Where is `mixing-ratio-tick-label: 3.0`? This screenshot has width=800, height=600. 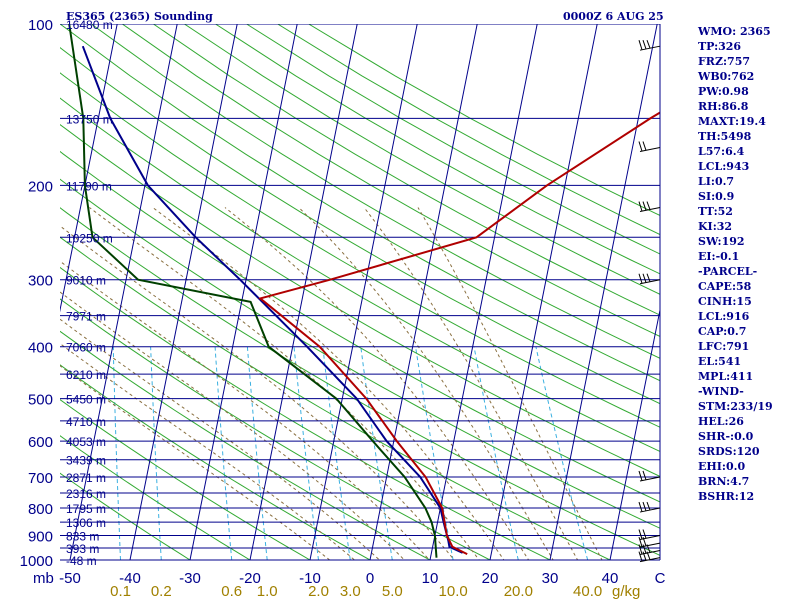
mixing-ratio-tick-label: 3.0 is located at coordinates (350, 591).